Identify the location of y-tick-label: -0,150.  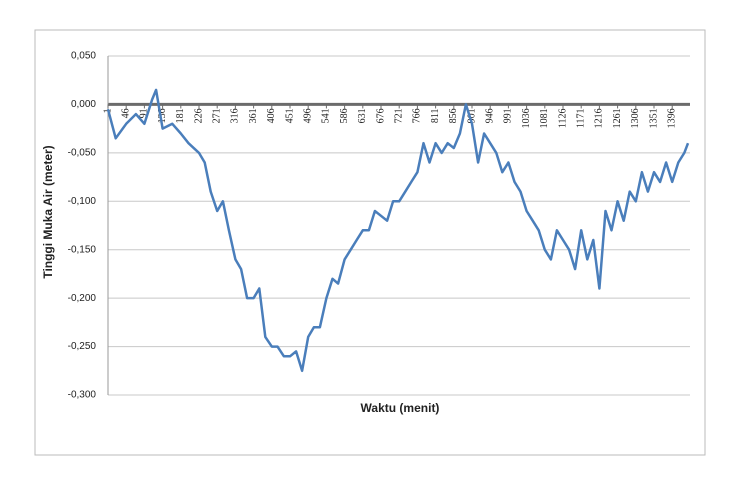
(82, 249).